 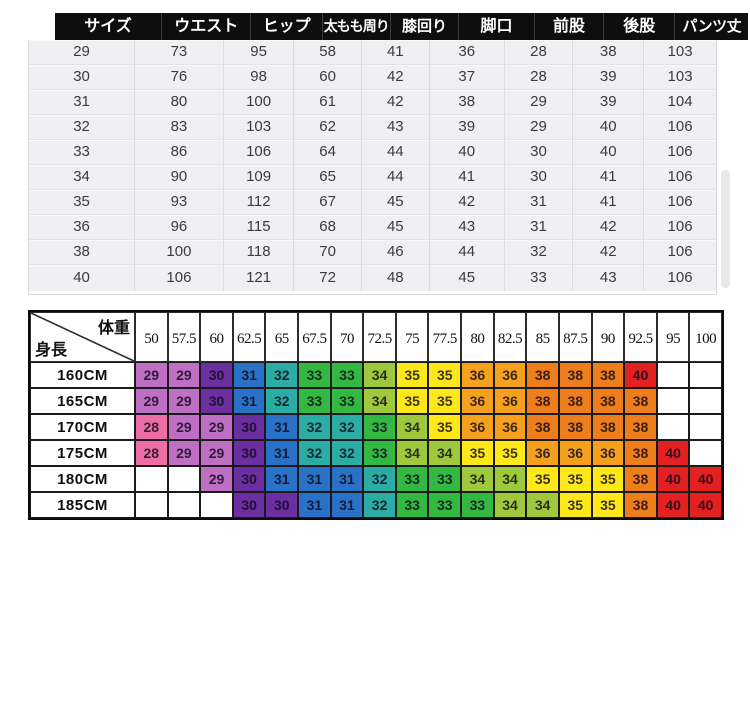 What do you see at coordinates (82, 505) in the screenshot?
I see `height-label-cell: 185CM` at bounding box center [82, 505].